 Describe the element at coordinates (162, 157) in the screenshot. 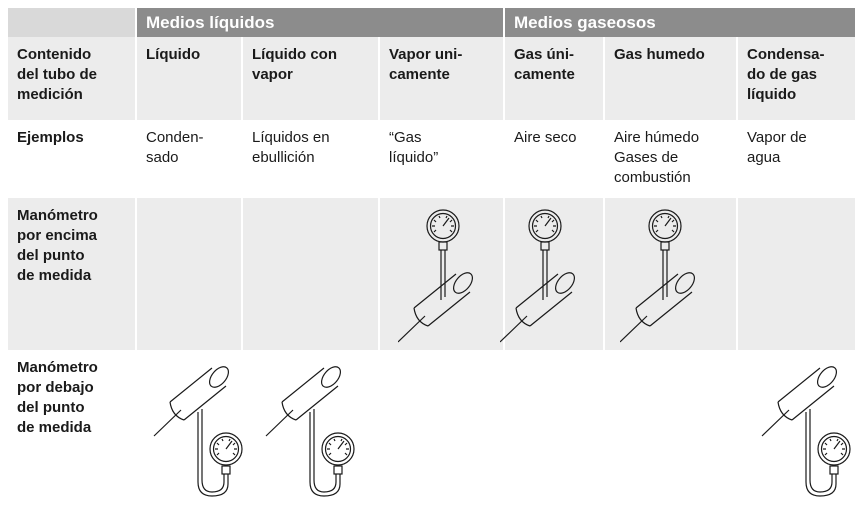

I see `cell-text: sado` at that location.